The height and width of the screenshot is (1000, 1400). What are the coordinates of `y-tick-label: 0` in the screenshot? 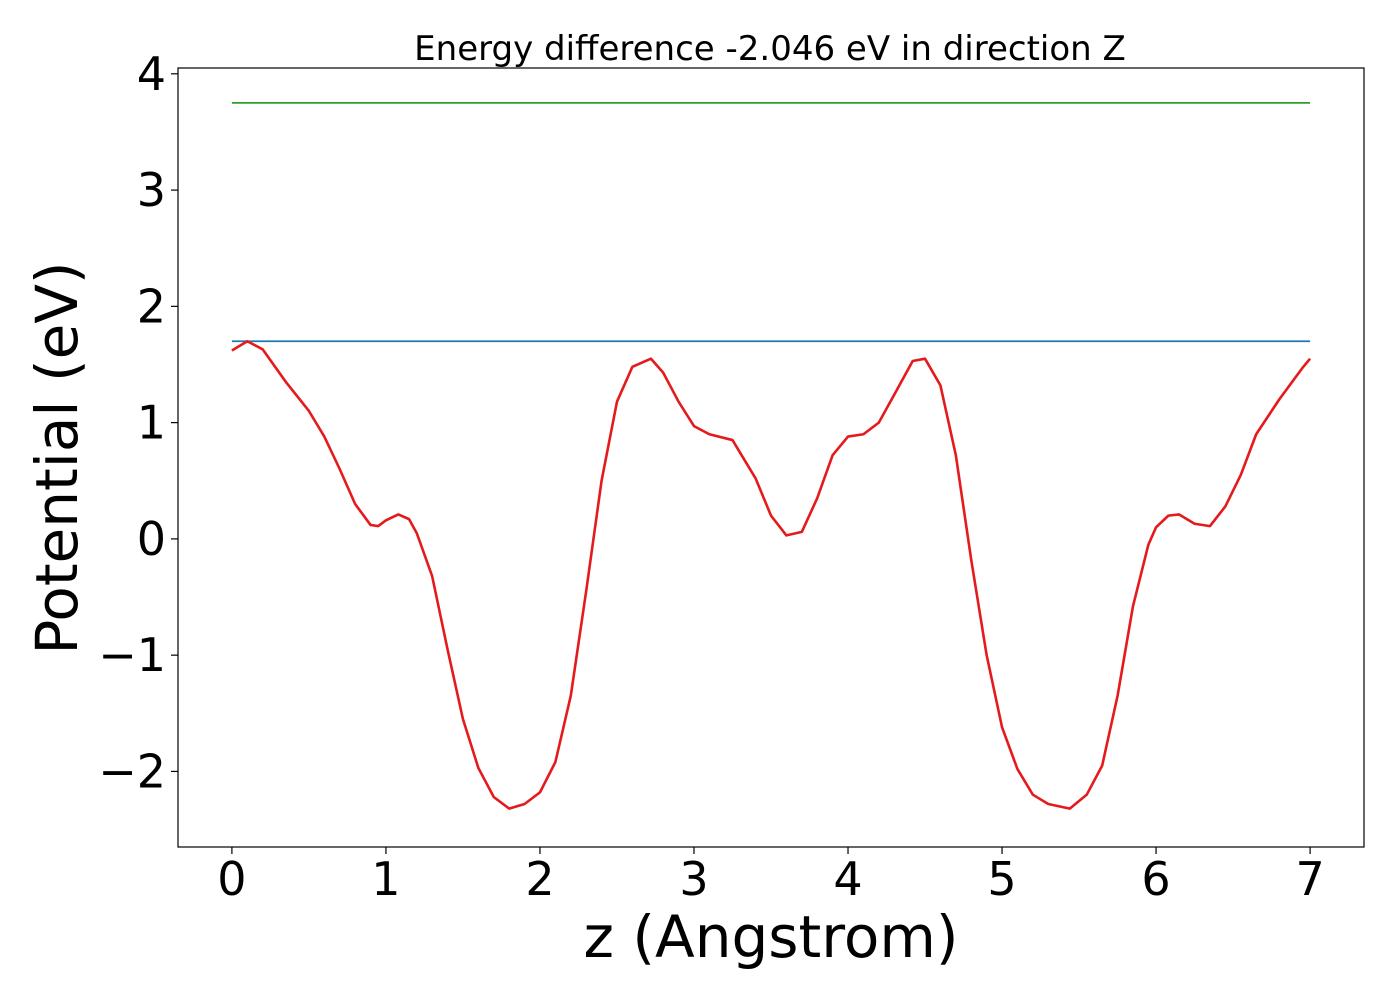 It's located at (151, 539).